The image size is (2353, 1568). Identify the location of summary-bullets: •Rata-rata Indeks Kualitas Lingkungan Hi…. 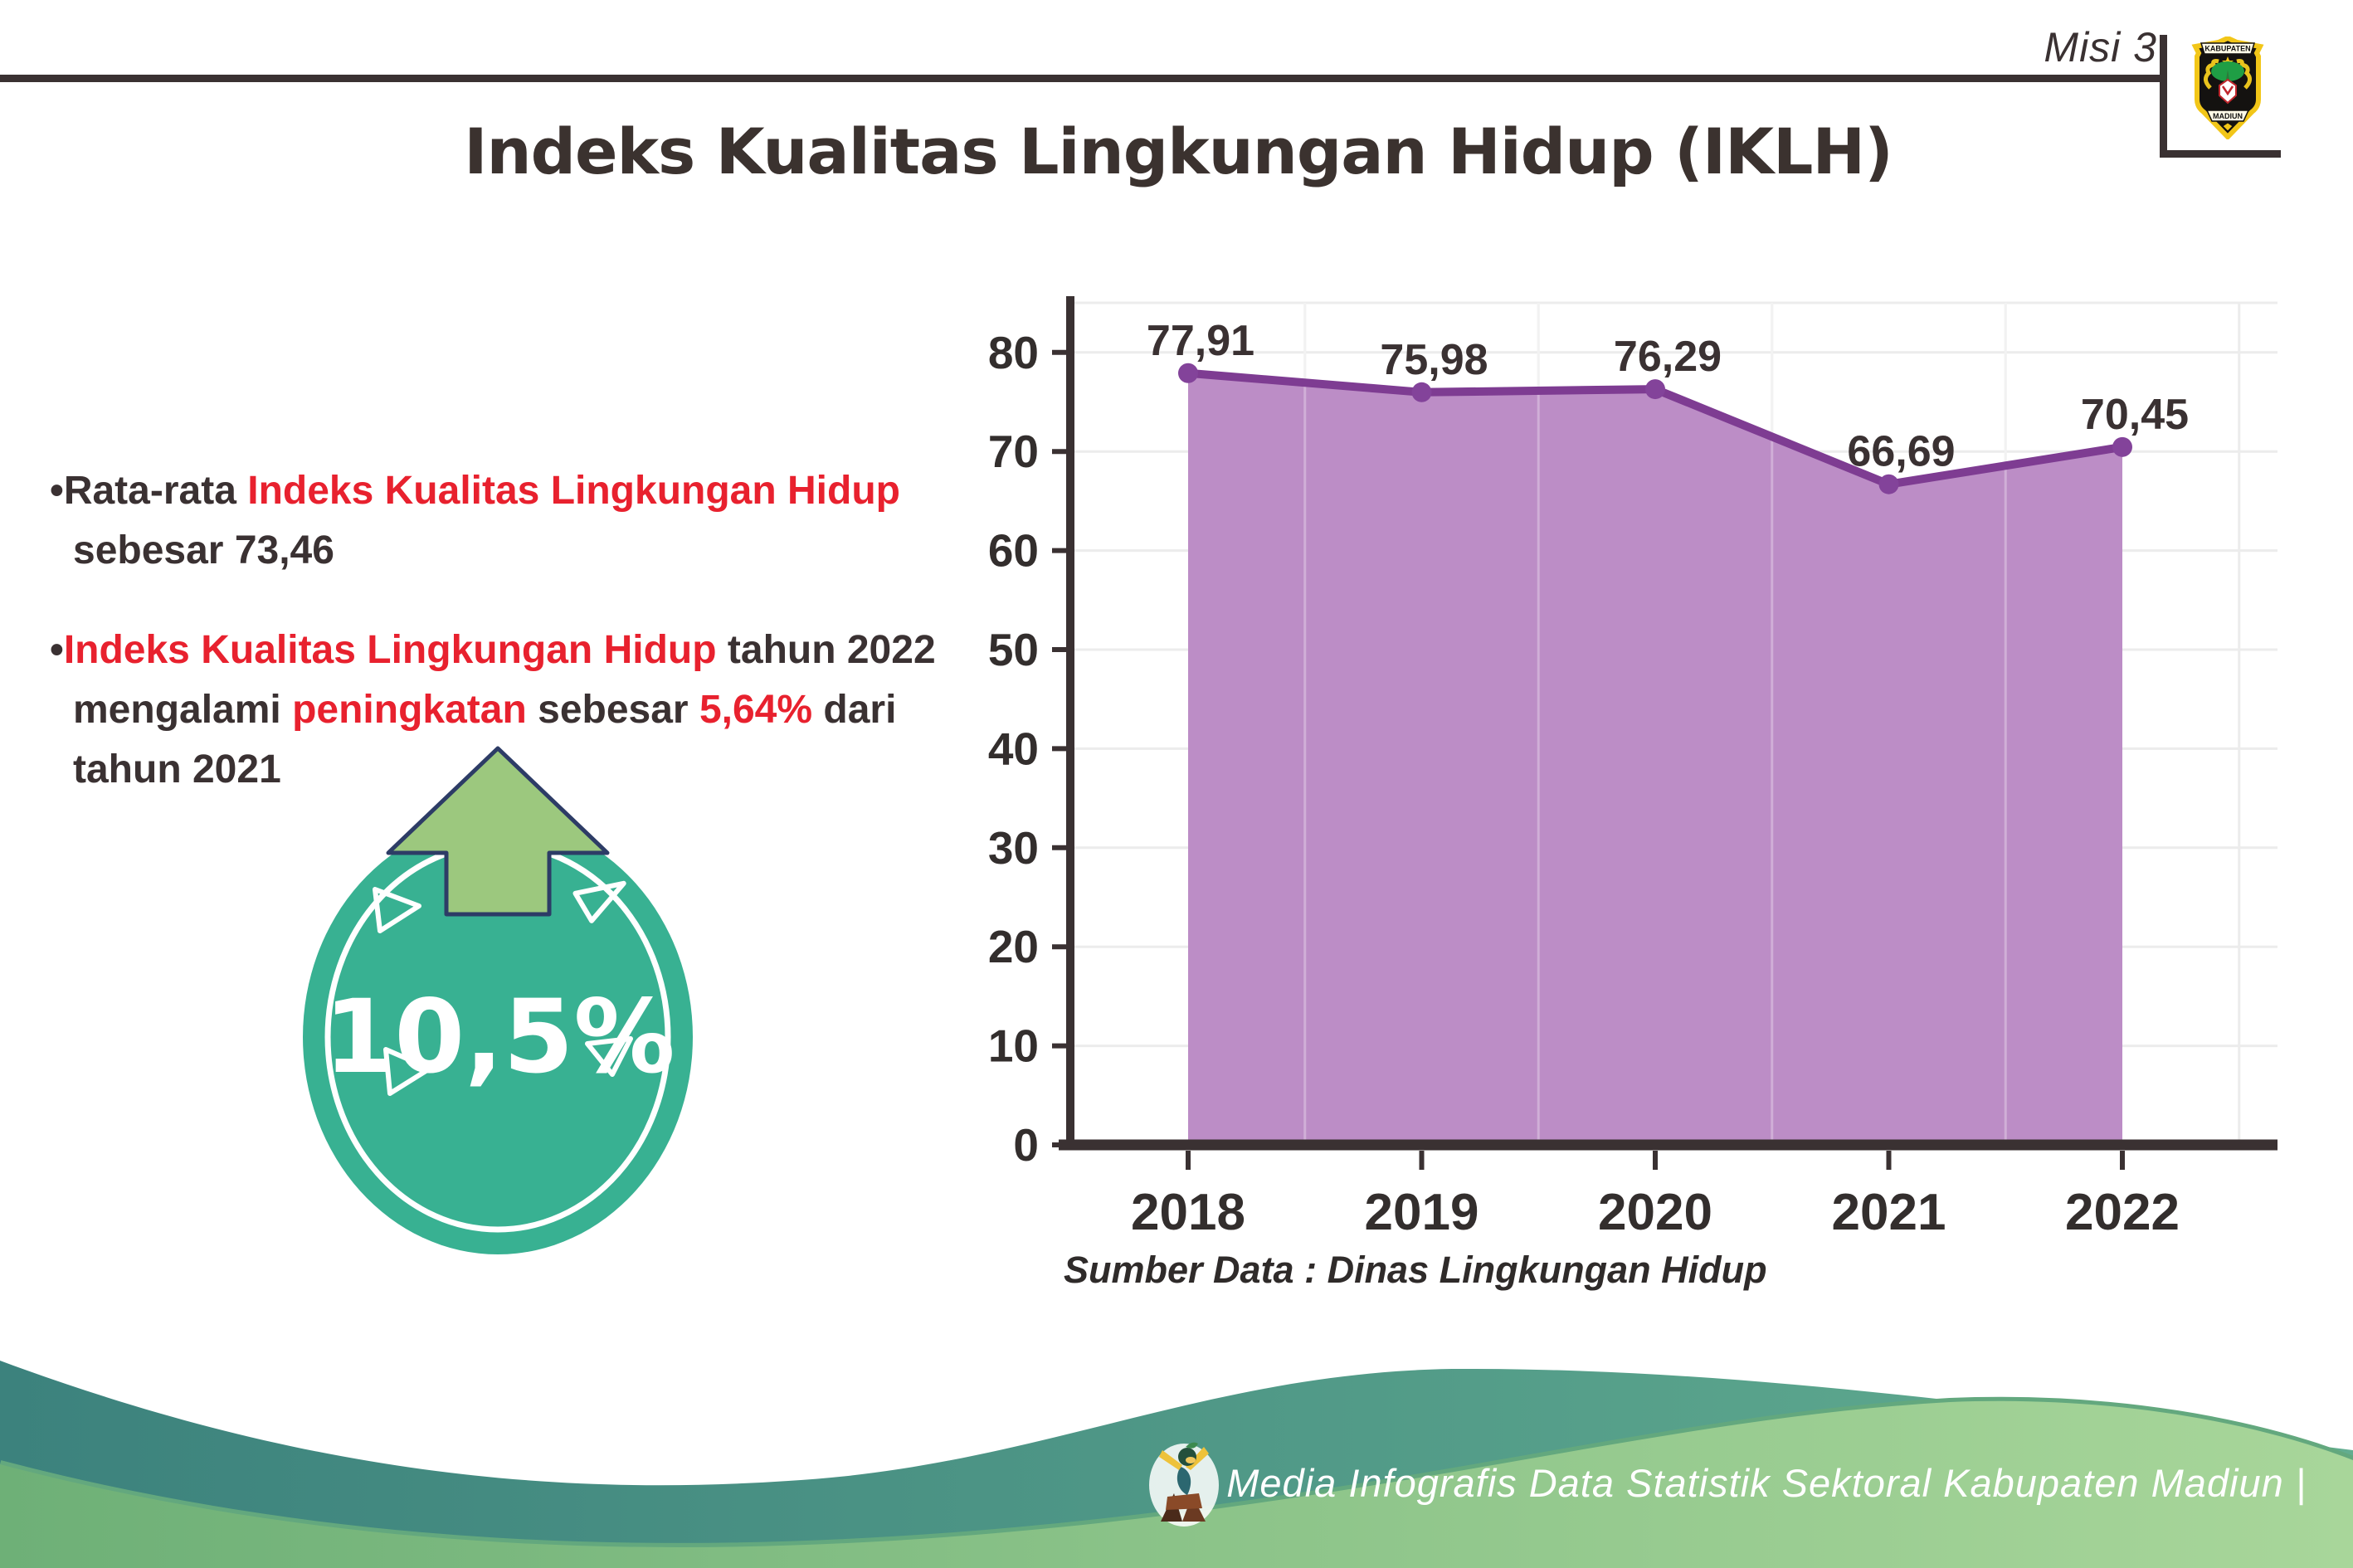
(531, 630).